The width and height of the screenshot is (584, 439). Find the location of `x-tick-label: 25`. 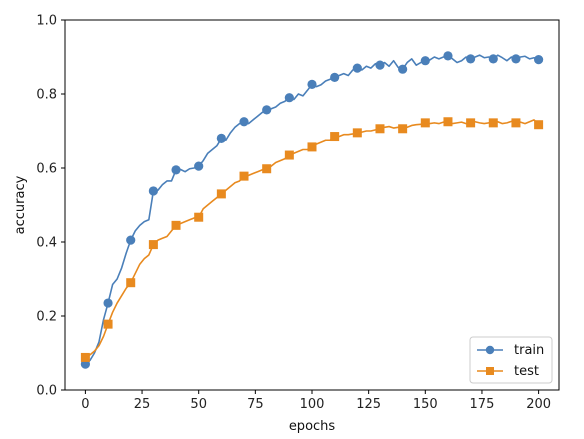

x-tick-label: 25 is located at coordinates (142, 404).